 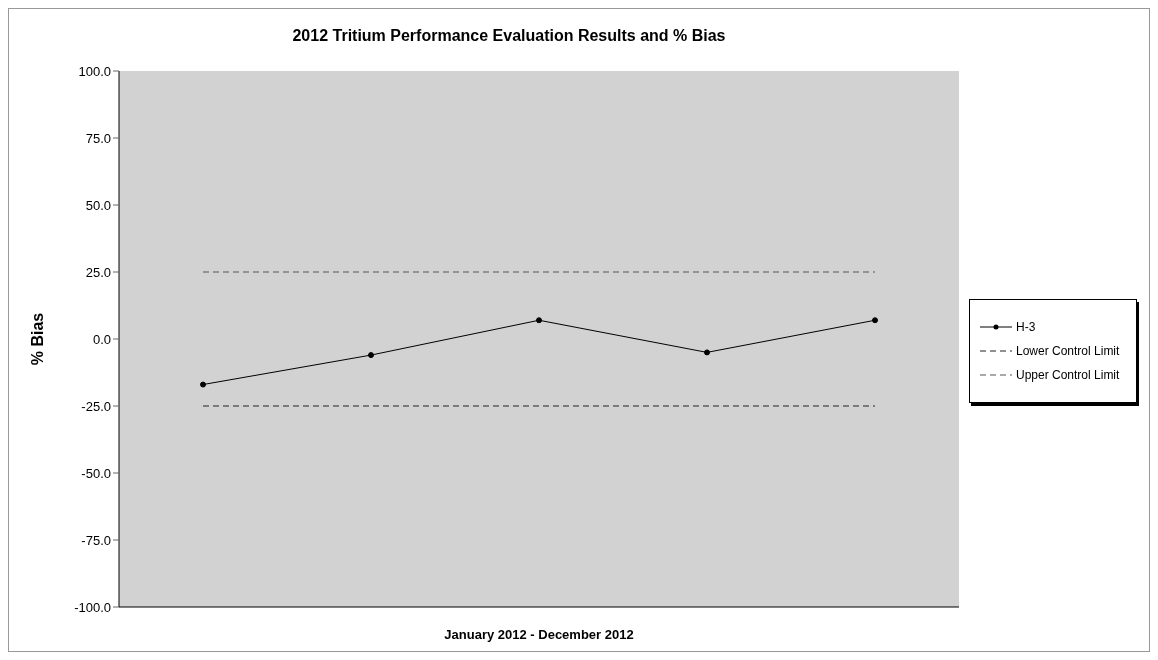 What do you see at coordinates (101, 339) in the screenshot?
I see `y-tick-label: 0.0` at bounding box center [101, 339].